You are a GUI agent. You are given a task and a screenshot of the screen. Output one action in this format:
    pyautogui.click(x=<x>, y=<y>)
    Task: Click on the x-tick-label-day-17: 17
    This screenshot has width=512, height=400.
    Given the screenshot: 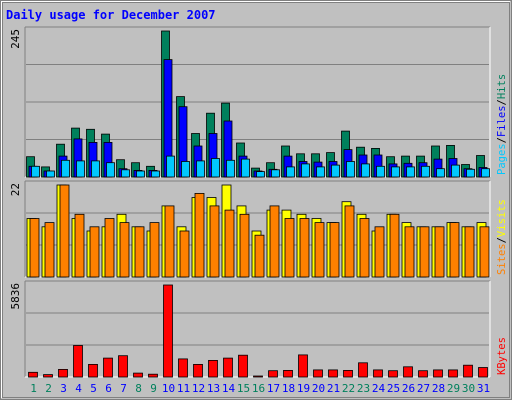 What is the action you would take?
    pyautogui.click(x=273, y=388)
    